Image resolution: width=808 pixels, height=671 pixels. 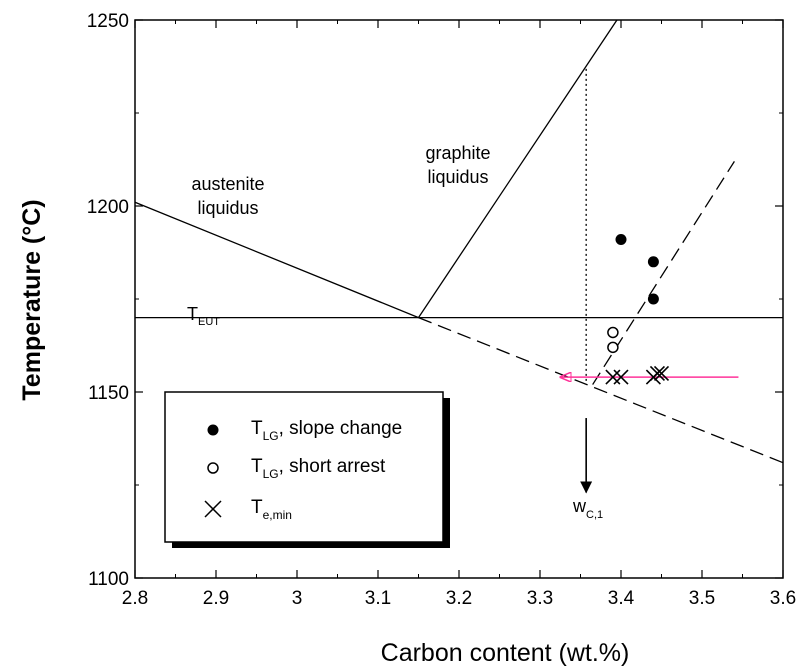 I want to click on wc1-sub: C,1, so click(x=594, y=515).